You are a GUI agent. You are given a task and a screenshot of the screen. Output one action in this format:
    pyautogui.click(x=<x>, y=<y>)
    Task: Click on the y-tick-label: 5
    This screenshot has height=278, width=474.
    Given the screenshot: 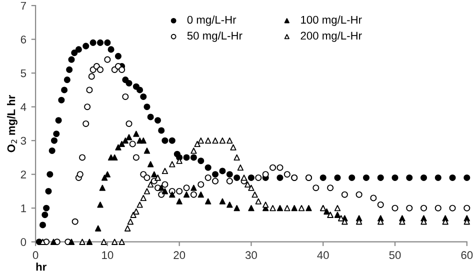 What is the action you would take?
    pyautogui.click(x=23, y=73)
    